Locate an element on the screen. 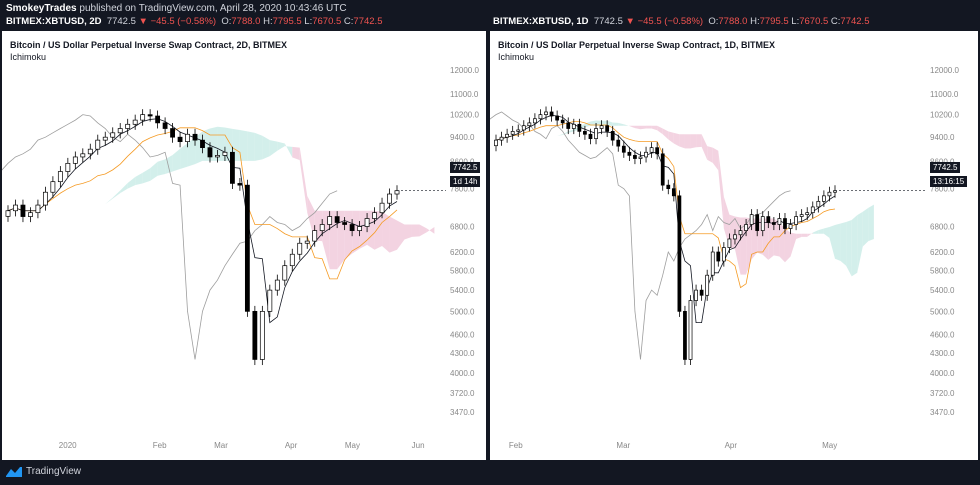 The width and height of the screenshot is (980, 485). left-low: 7670.5 is located at coordinates (327, 21).